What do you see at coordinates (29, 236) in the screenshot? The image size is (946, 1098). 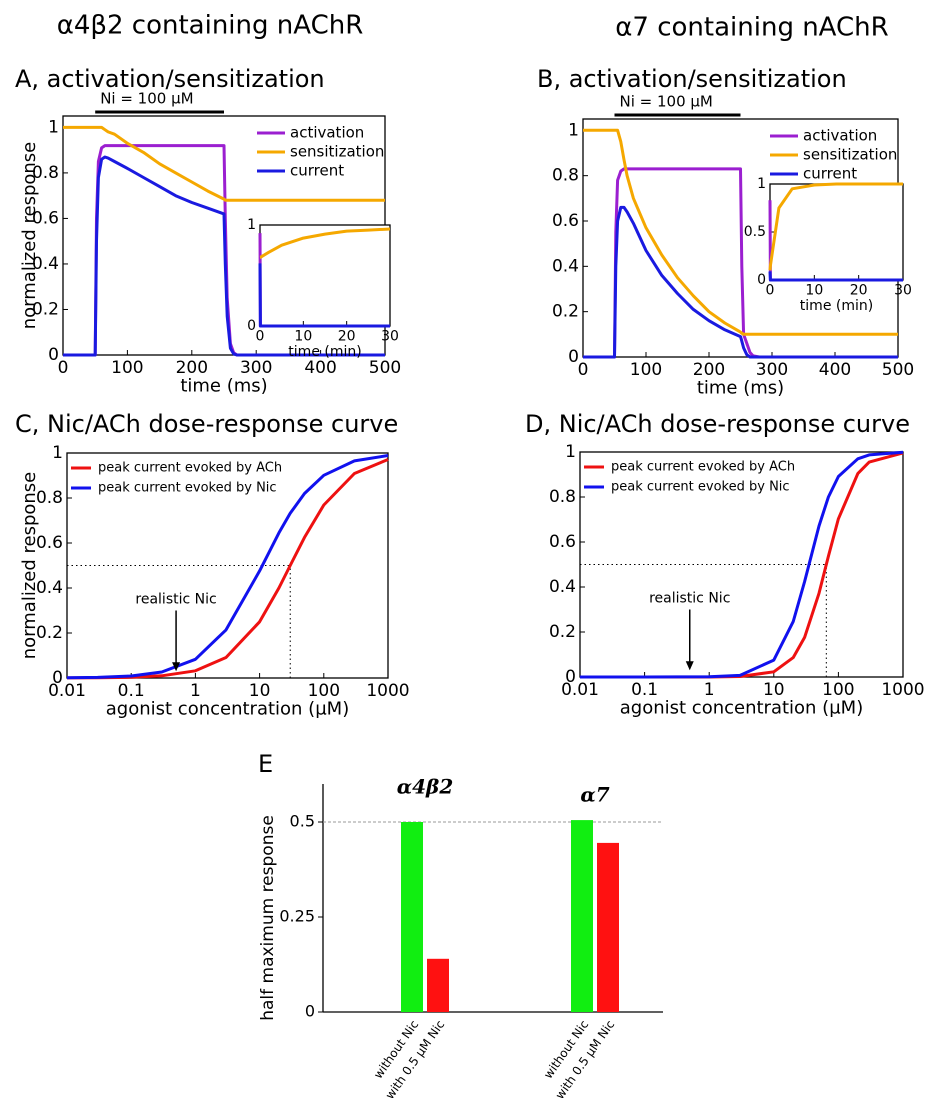 I see `y-axis-label: normalized response` at bounding box center [29, 236].